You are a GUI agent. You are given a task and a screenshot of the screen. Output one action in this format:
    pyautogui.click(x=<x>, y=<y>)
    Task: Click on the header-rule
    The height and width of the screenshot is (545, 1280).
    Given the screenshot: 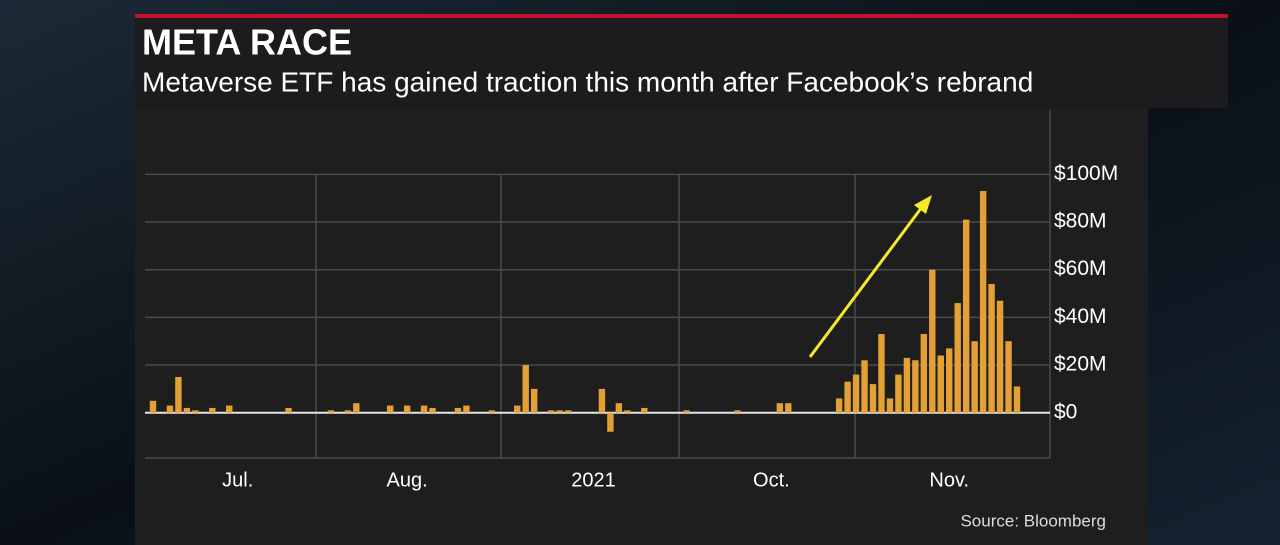 What is the action you would take?
    pyautogui.click(x=681, y=16)
    